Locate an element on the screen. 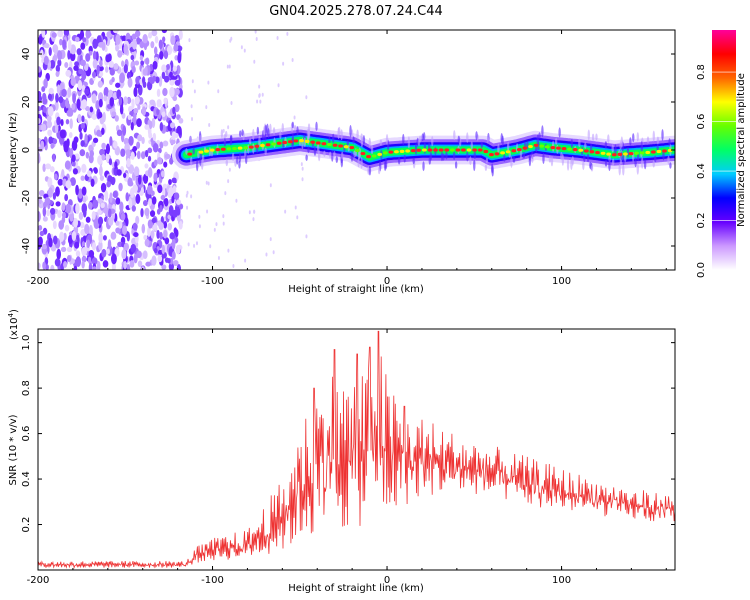  y-tick-label: 40 is located at coordinates (26, 54).